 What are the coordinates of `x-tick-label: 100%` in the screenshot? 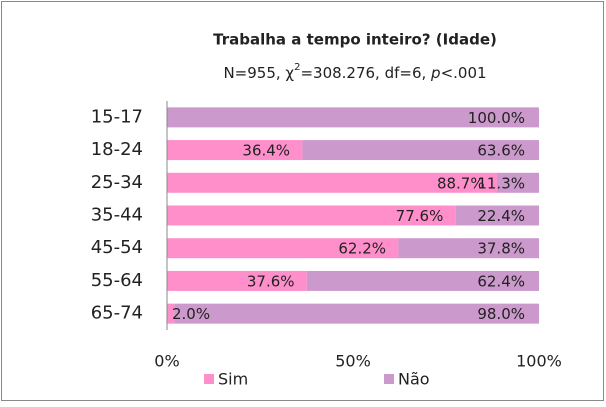 It's located at (539, 361).